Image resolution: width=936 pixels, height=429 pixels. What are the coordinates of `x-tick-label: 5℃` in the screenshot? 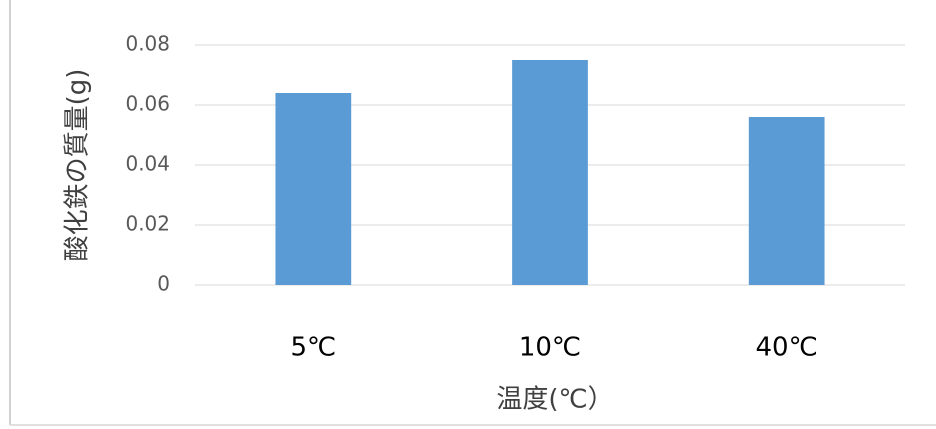 It's located at (313, 348).